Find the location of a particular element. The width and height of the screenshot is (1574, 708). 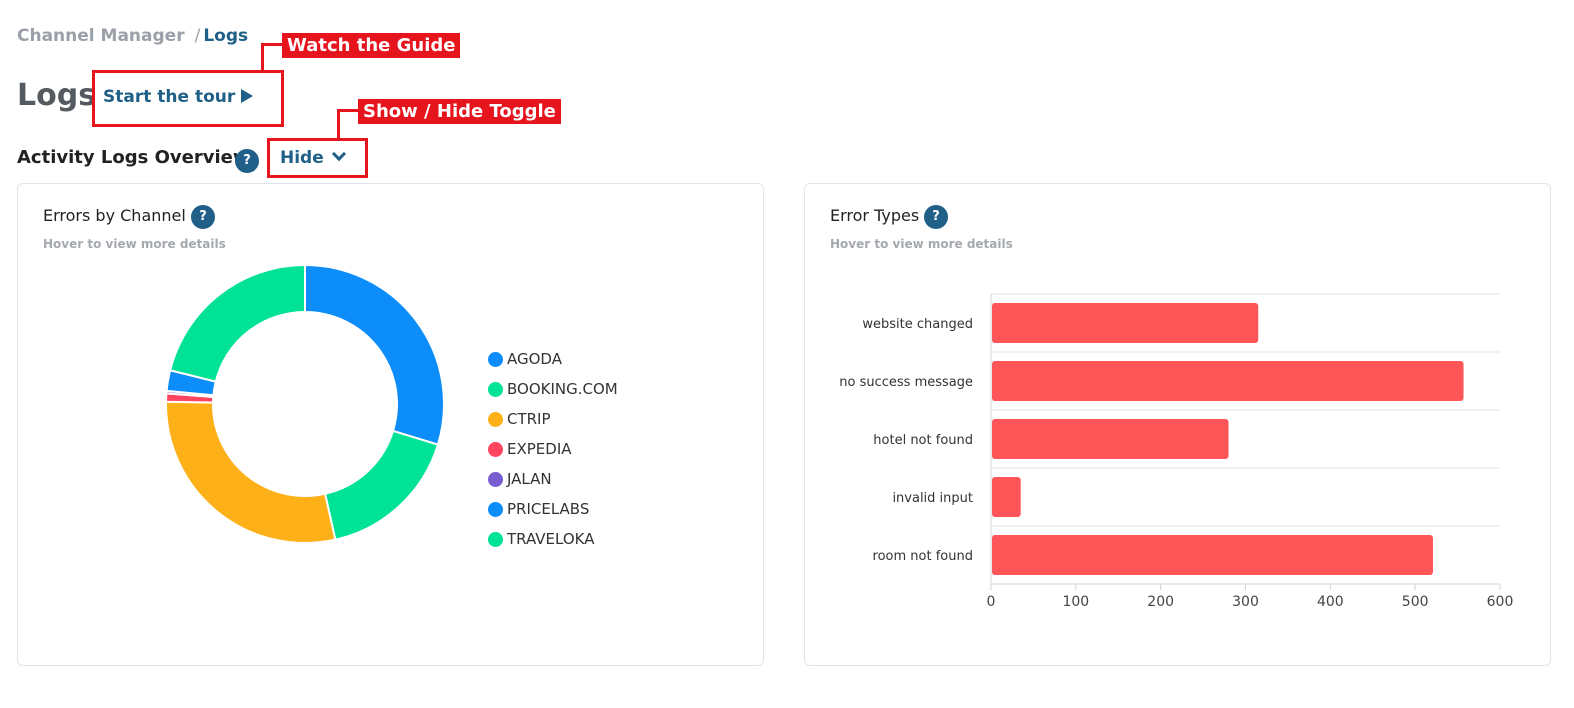

x-tick-label: 300 is located at coordinates (1245, 602).